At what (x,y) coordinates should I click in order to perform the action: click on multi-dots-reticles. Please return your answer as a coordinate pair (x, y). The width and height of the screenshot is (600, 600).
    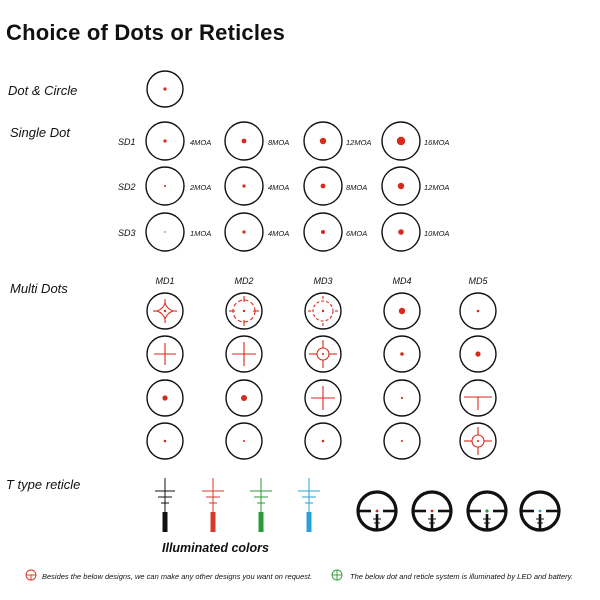
    Looking at the image, I should click on (322, 375).